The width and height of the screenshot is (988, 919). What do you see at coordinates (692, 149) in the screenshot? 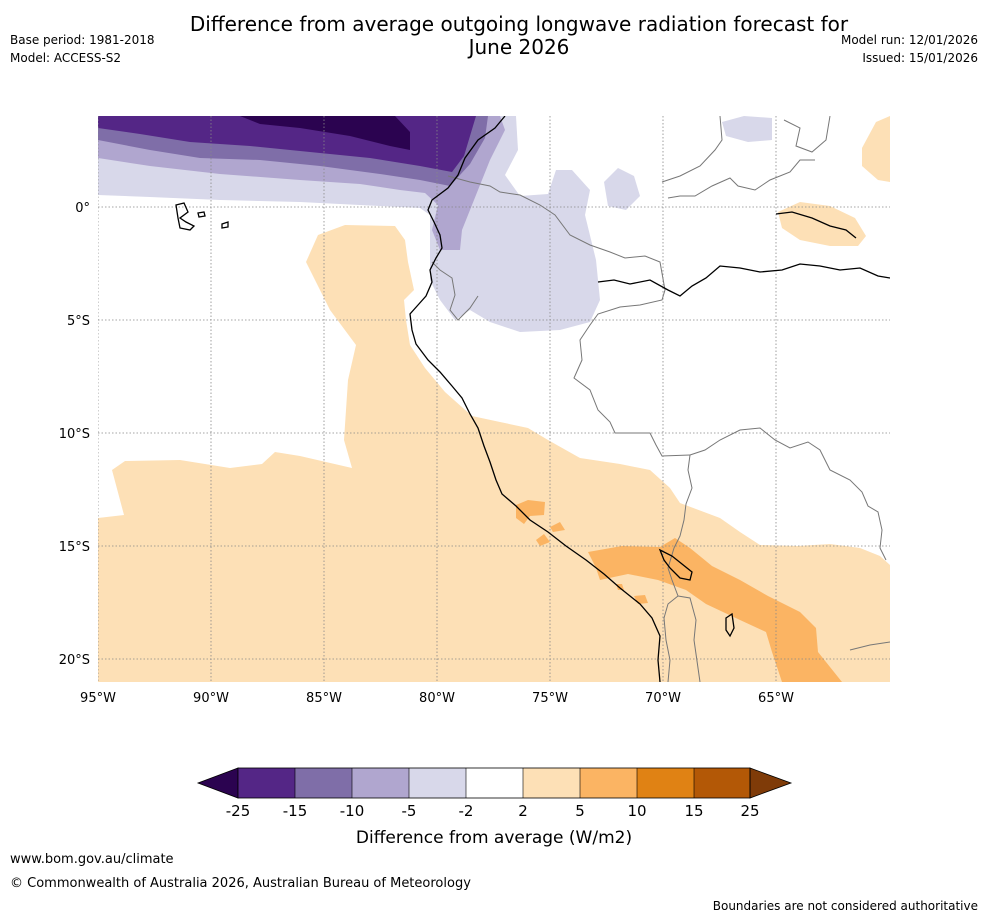
I see `border-colombia-venezuela` at bounding box center [692, 149].